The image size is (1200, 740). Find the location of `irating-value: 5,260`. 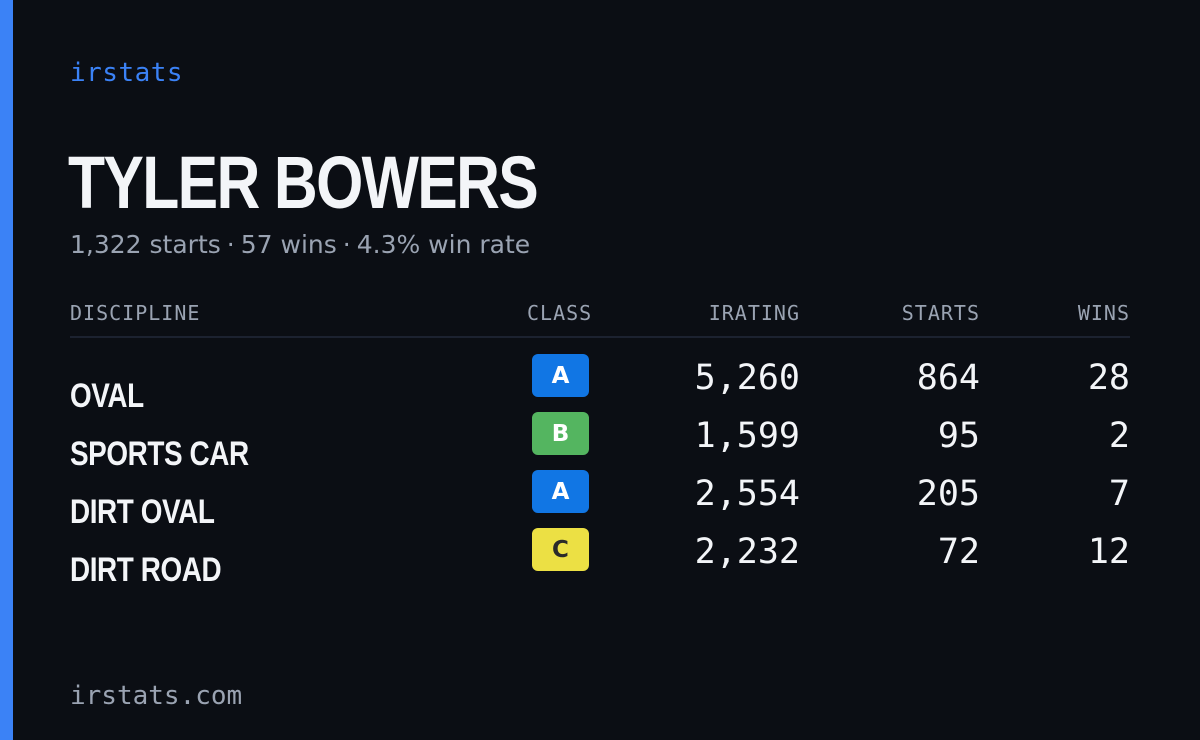

irating-value: 5,260 is located at coordinates (747, 378).